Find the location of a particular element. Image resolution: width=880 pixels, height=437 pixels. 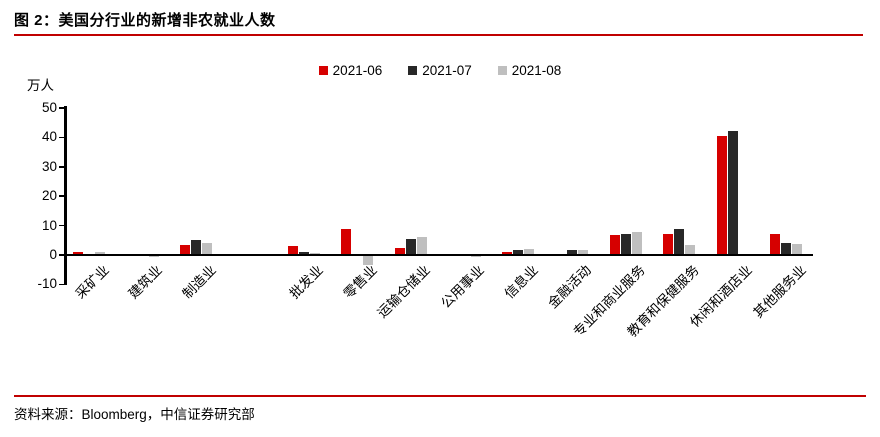

chart-legend: 2021-06 2021-07 2021-08 is located at coordinates (440, 70).